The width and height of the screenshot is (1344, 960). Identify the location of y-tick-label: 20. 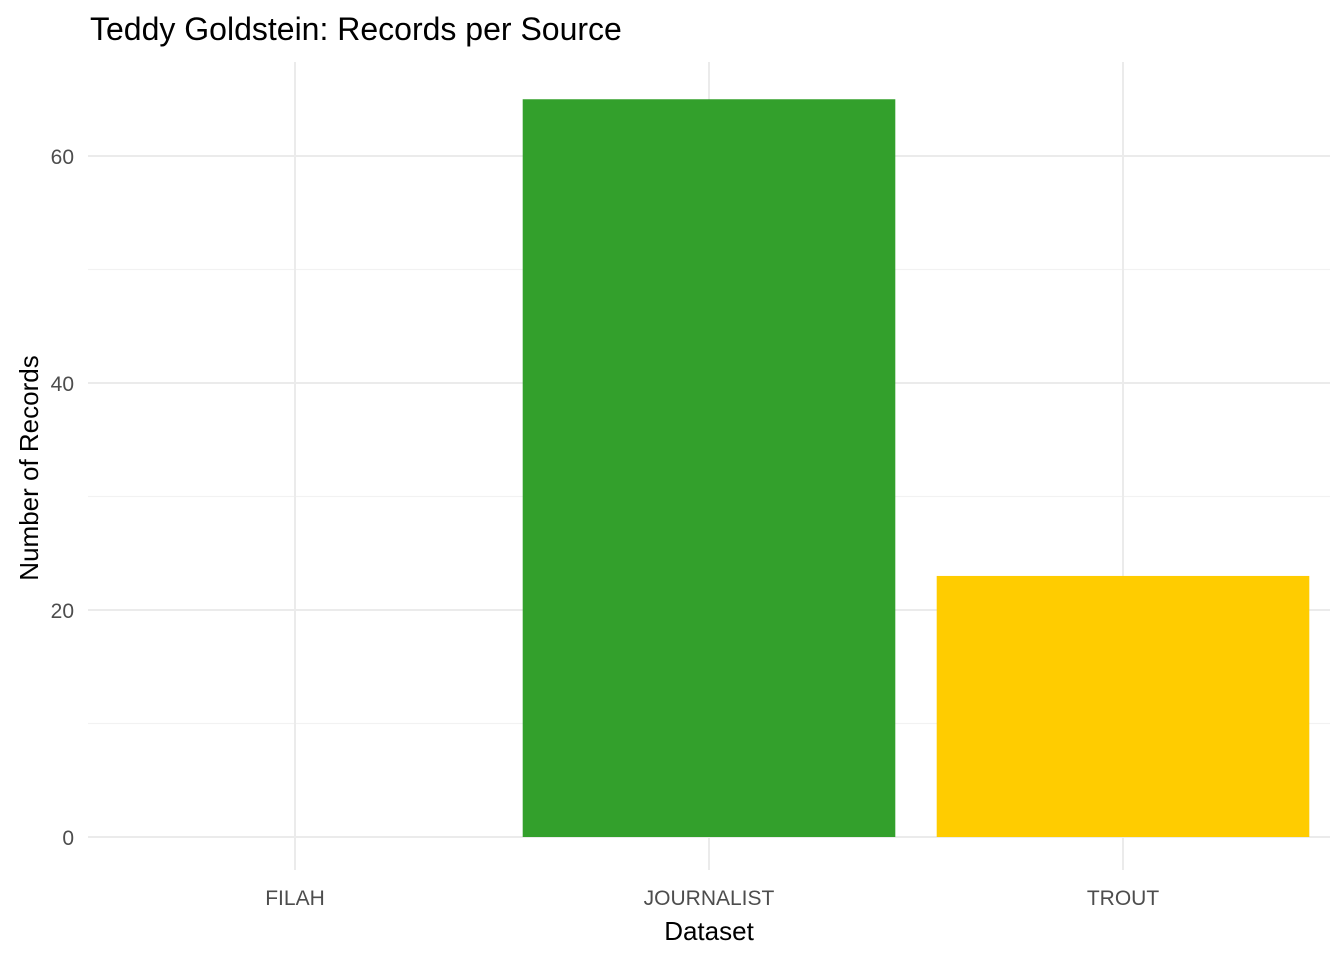
(62, 611).